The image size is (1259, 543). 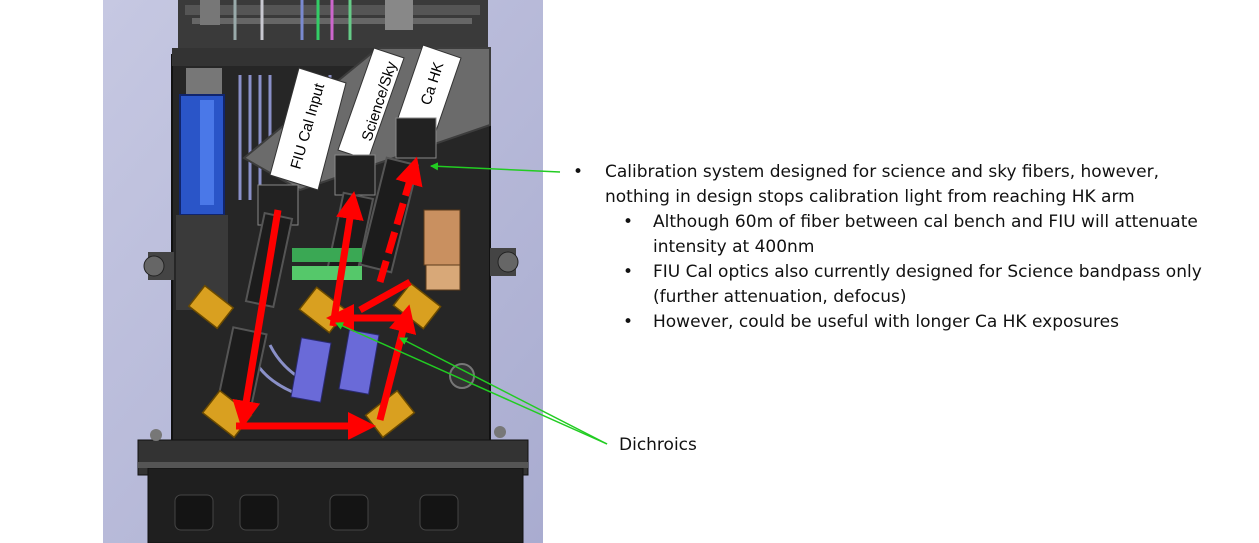 What do you see at coordinates (658, 445) in the screenshot?
I see `dichroics-label: Dichroics` at bounding box center [658, 445].